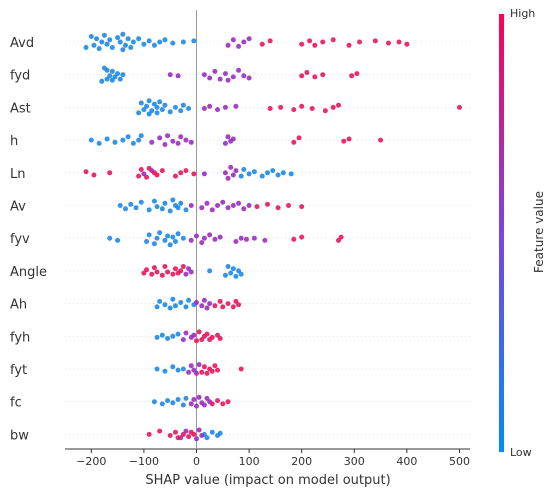 The height and width of the screenshot is (490, 550). I want to click on x-tick-label: 300, so click(354, 461).